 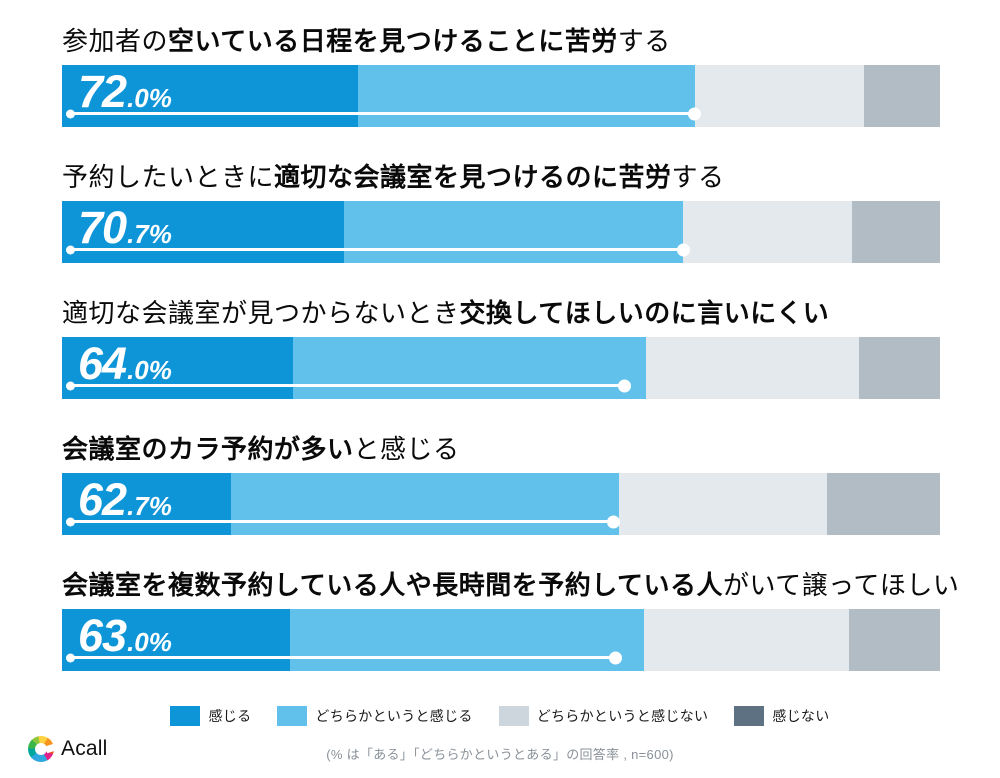 I want to click on stacked-bar: 62.7%, so click(x=501, y=504).